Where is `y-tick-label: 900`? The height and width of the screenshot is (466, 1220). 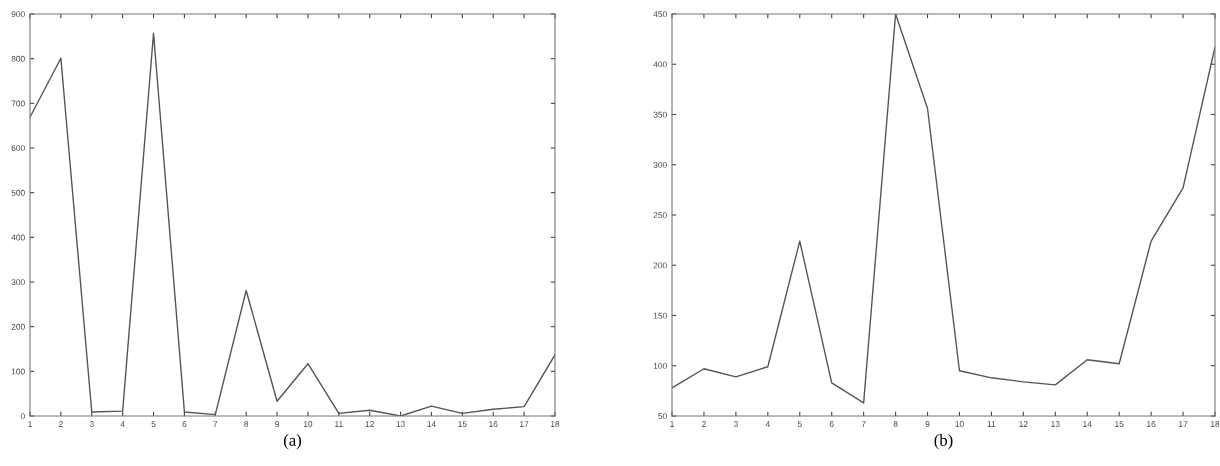 y-tick-label: 900 is located at coordinates (18, 14).